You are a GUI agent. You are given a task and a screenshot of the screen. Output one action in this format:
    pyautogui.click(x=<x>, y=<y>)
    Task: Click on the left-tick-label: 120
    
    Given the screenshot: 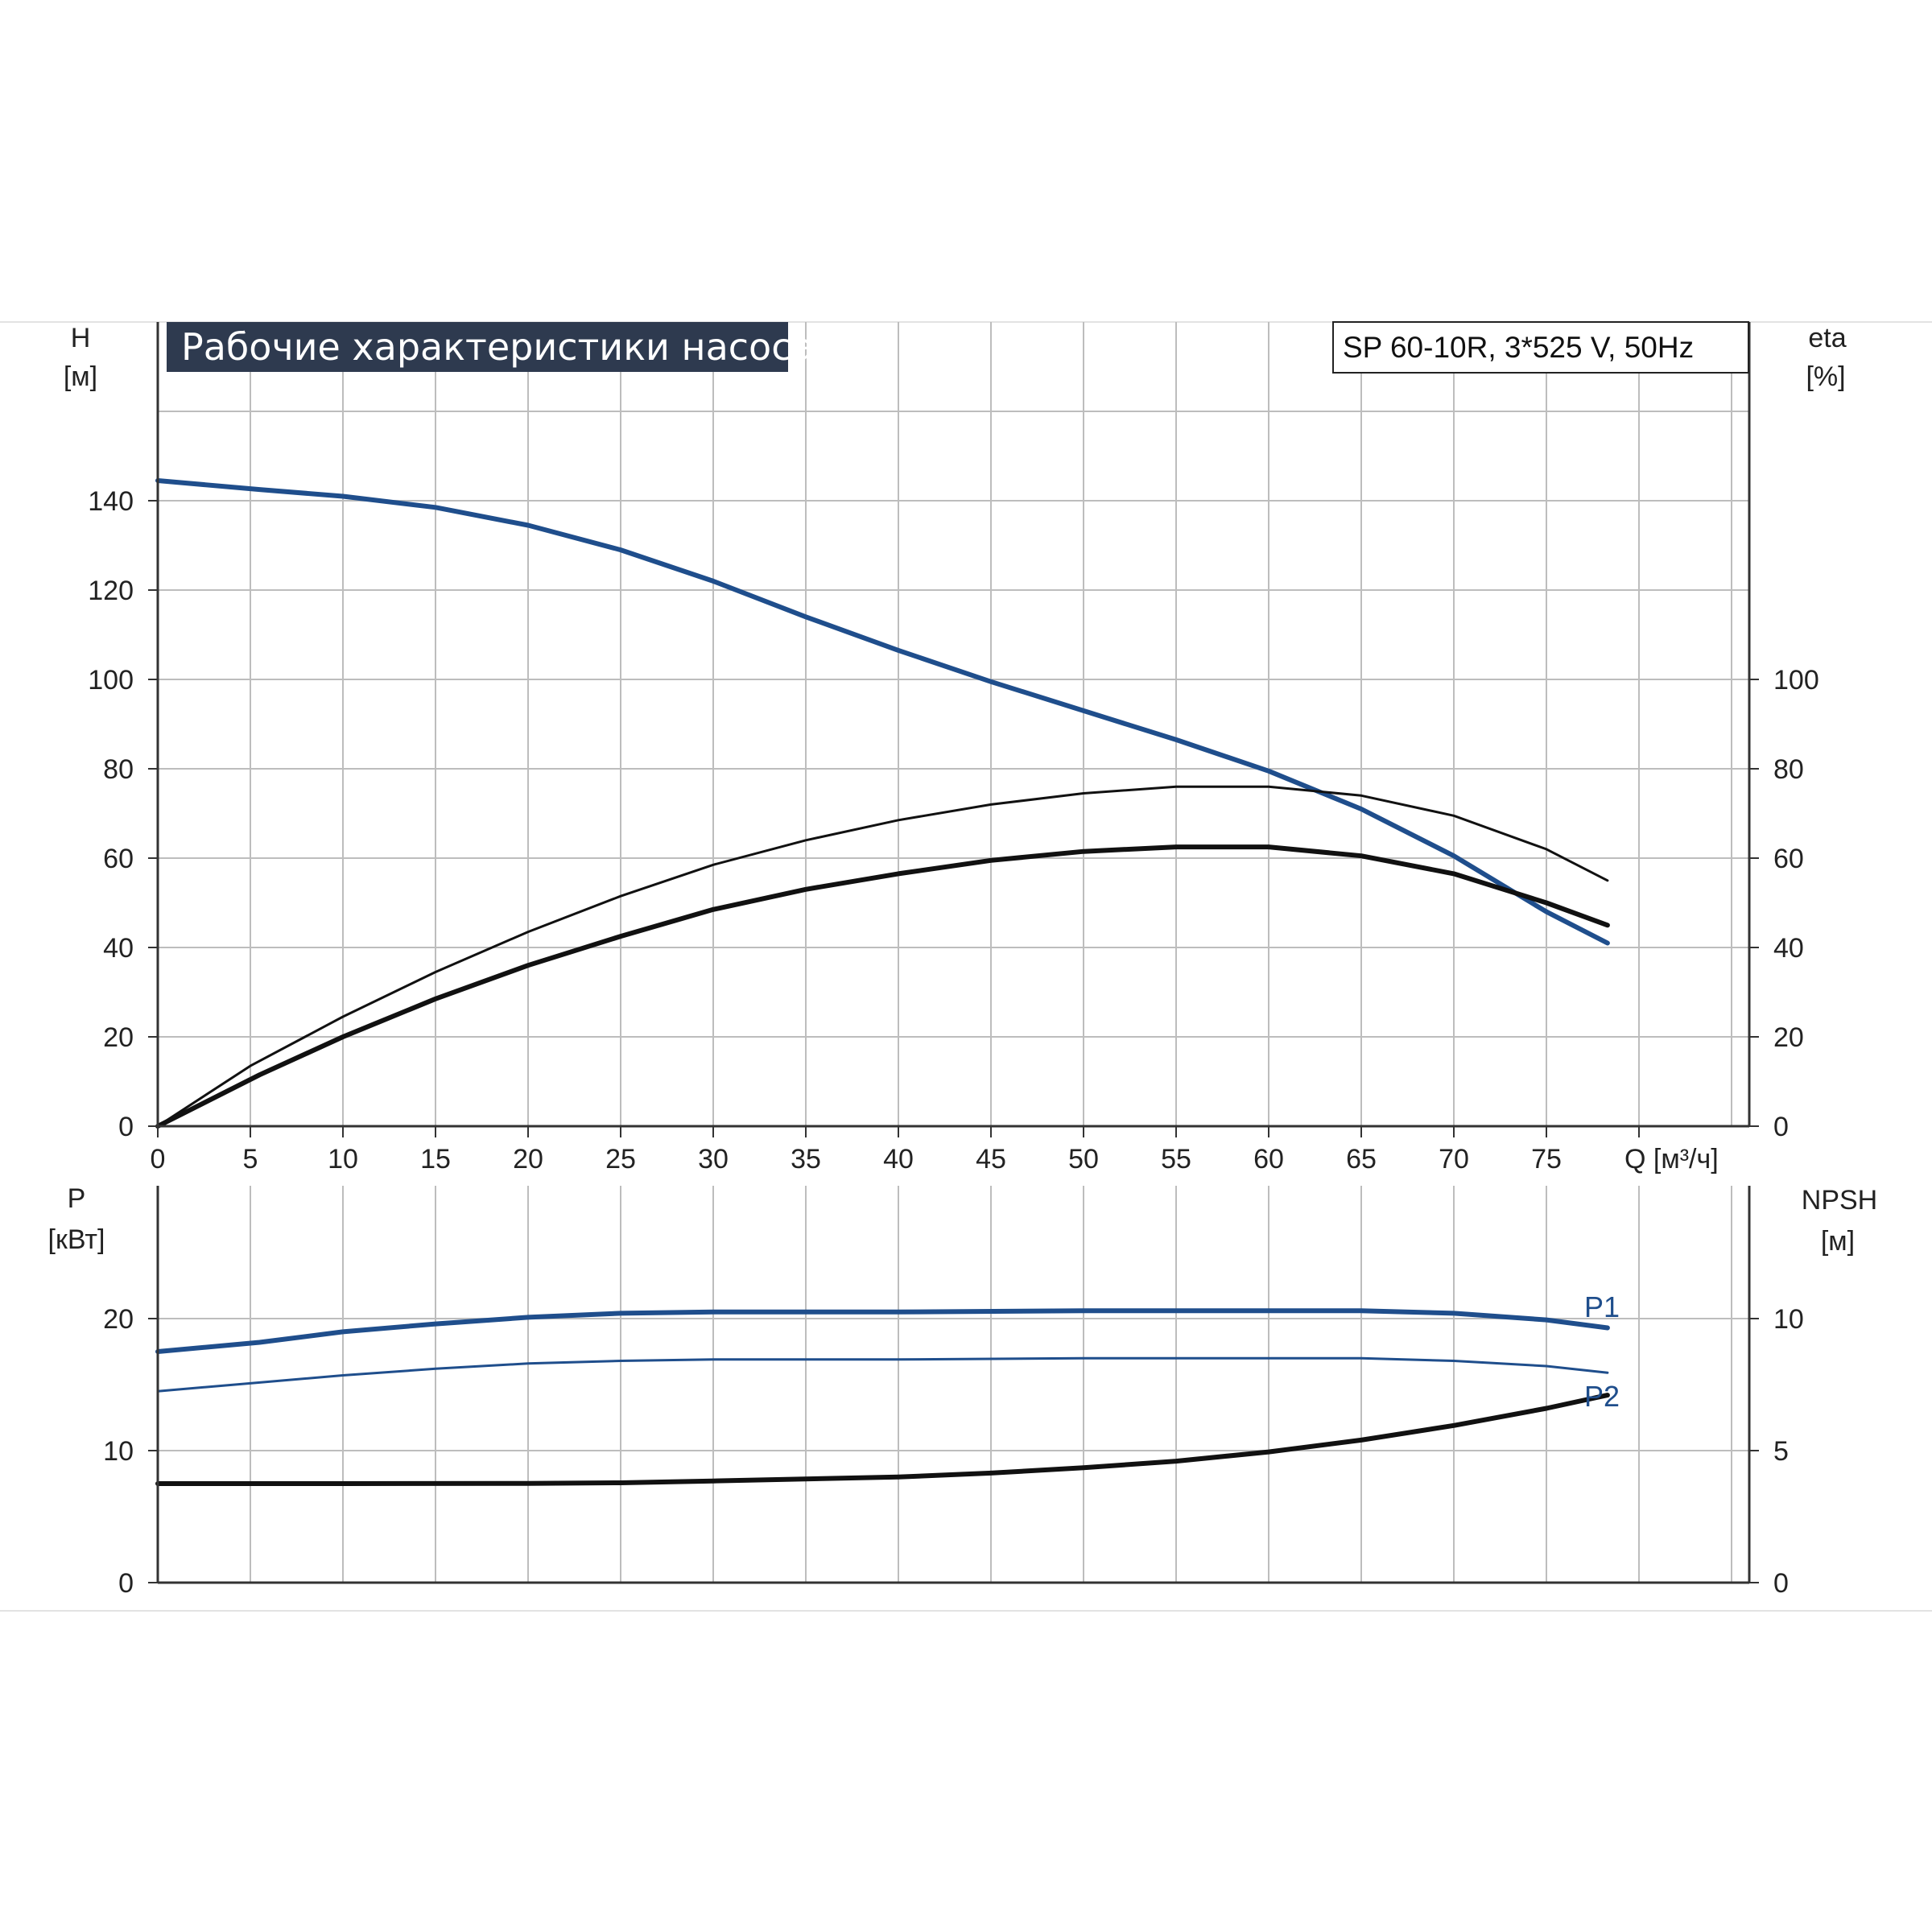 What is the action you would take?
    pyautogui.click(x=111, y=591)
    